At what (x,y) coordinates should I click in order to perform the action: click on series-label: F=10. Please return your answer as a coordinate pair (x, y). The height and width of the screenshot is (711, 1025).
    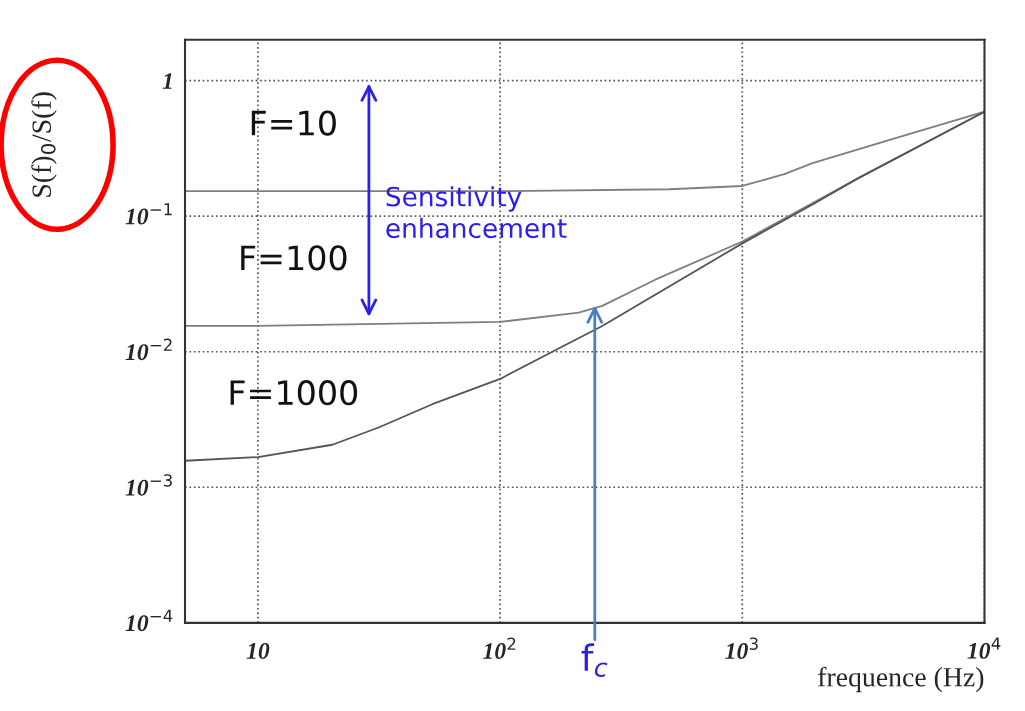
    Looking at the image, I should click on (293, 123).